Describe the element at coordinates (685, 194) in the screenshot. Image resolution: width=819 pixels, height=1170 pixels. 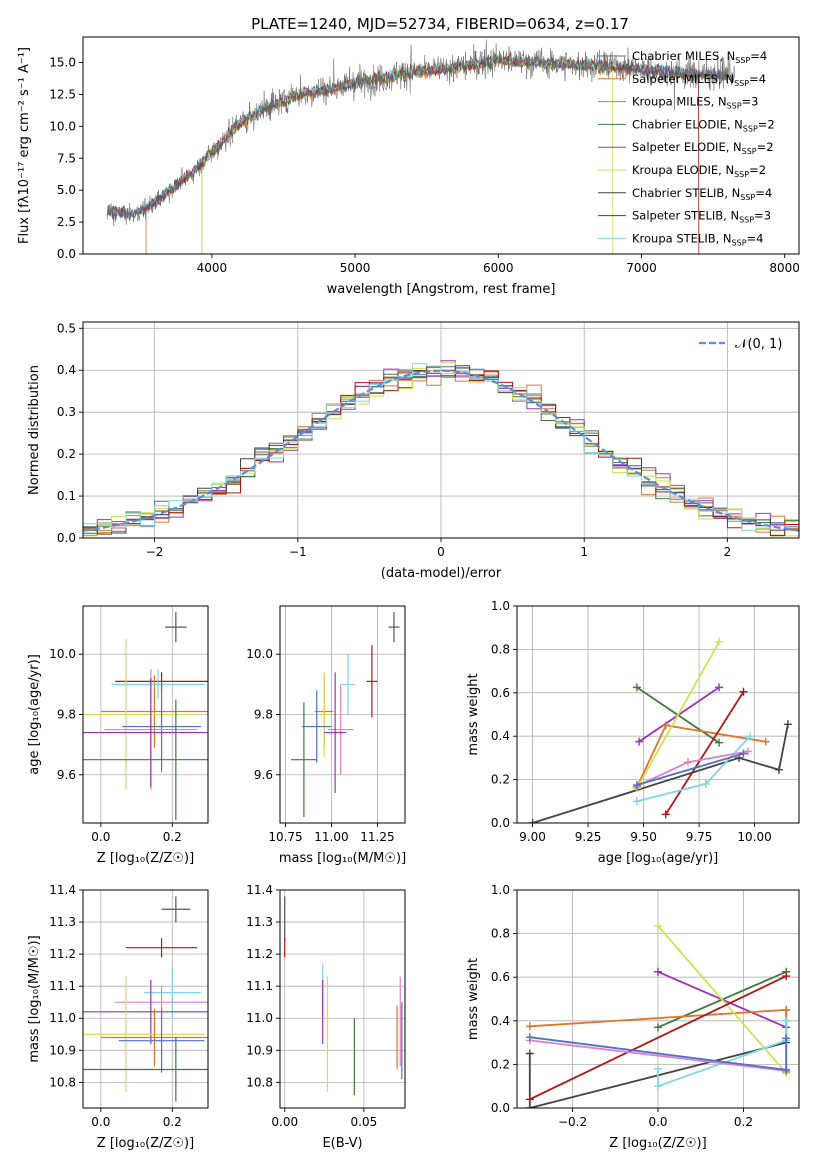
I see `legend-entry: Chabrier STELIB, NSSP=4` at that location.